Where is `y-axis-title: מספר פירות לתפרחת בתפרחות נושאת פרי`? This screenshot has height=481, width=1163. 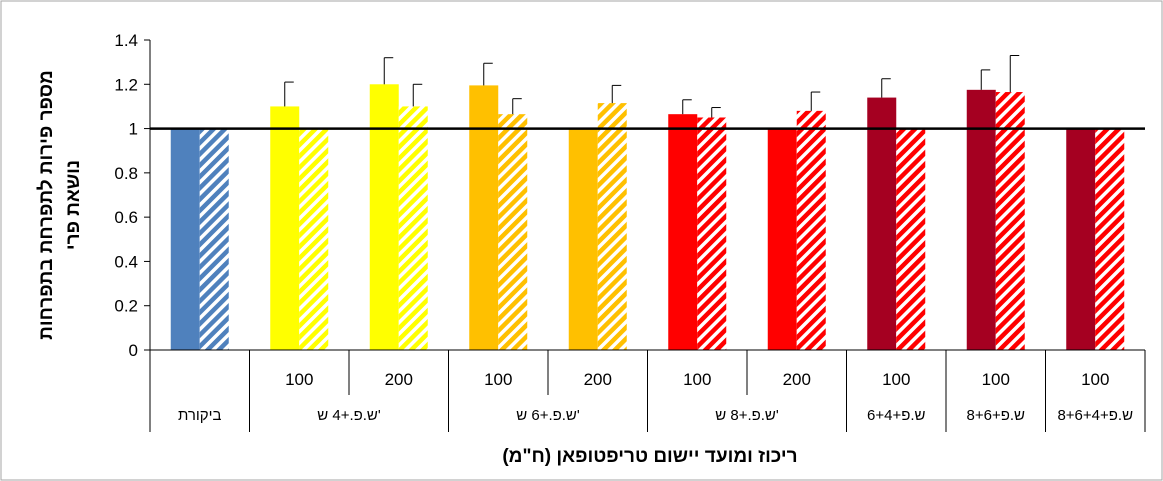
y-axis-title: מספר פירות לתפרחת בתפרחות נושאת פרי is located at coordinates (60, 205).